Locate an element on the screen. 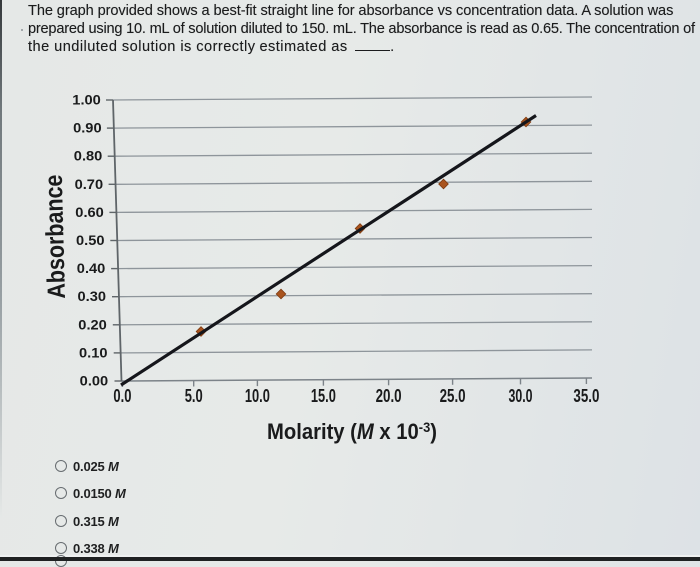  svg-text: 35.0 is located at coordinates (586, 396).